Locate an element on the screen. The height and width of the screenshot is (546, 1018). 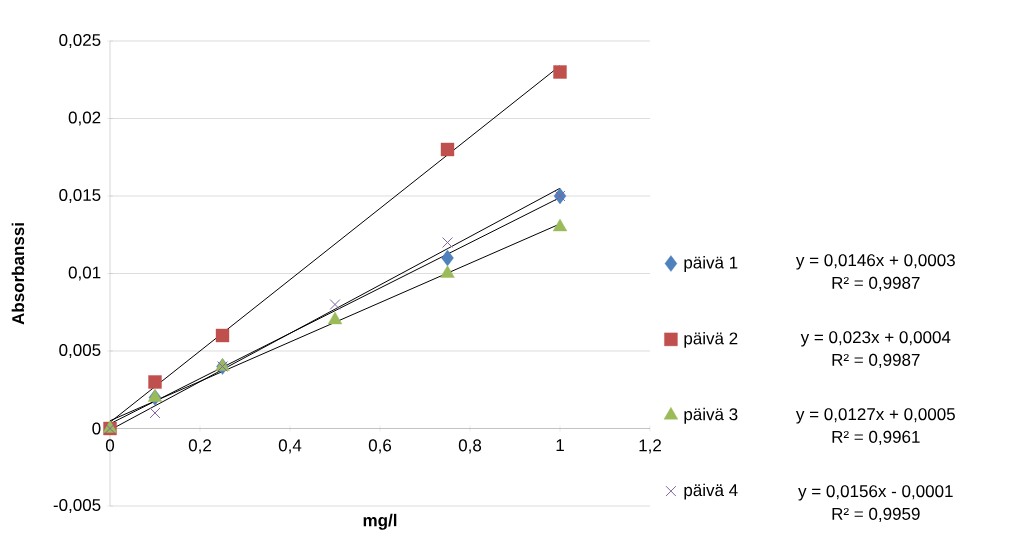
y-tick-label: 0,015 is located at coordinates (80, 196).